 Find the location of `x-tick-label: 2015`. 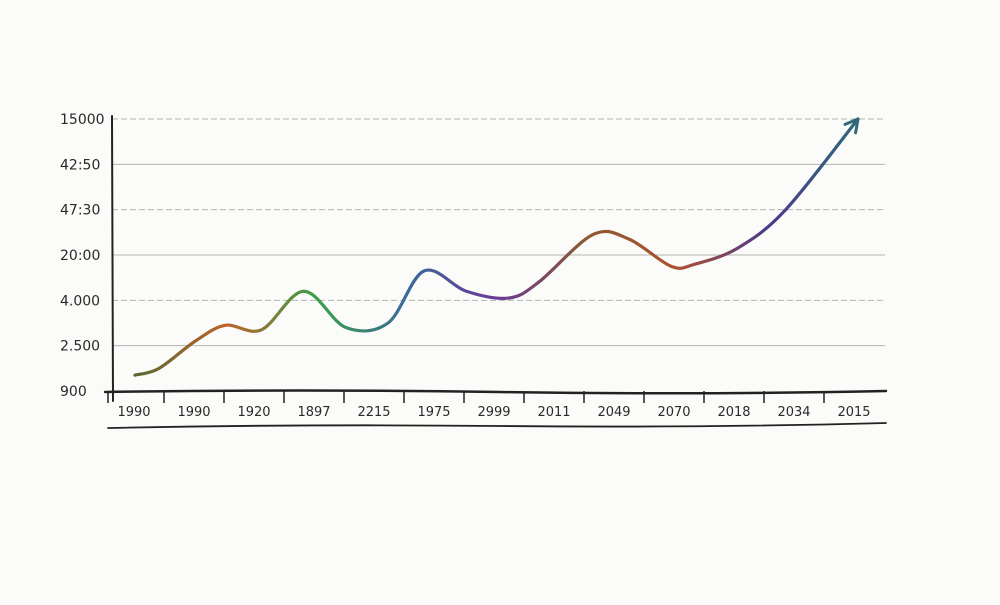

x-tick-label: 2015 is located at coordinates (853, 412).